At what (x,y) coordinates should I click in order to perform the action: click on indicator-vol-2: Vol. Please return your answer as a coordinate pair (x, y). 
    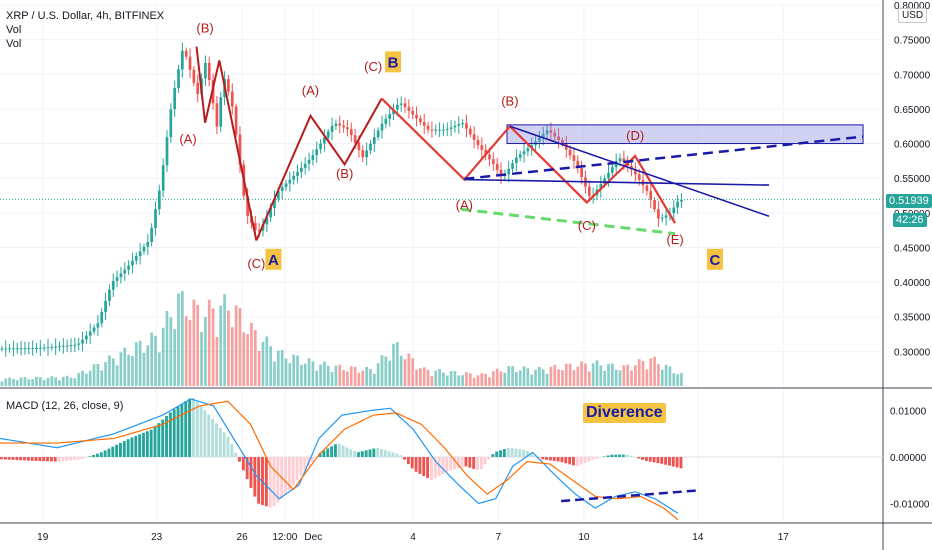
    Looking at the image, I should click on (14, 44).